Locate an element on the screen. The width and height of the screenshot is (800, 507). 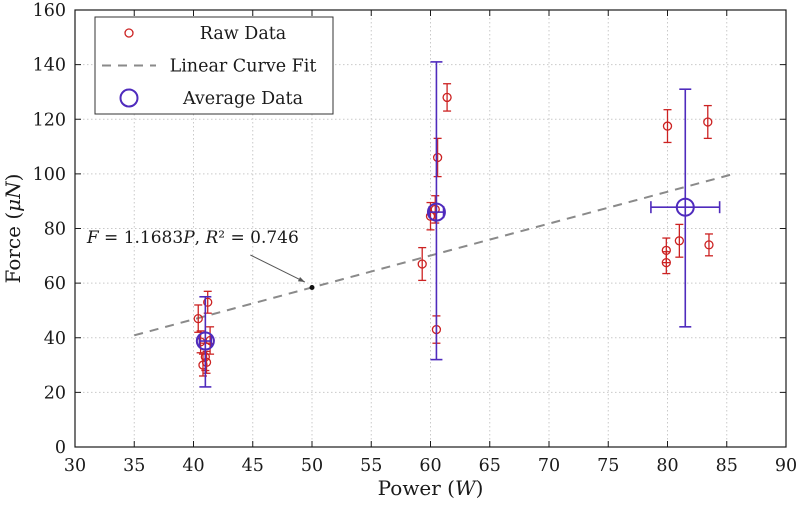
x-tick-label: 80 is located at coordinates (667, 466).